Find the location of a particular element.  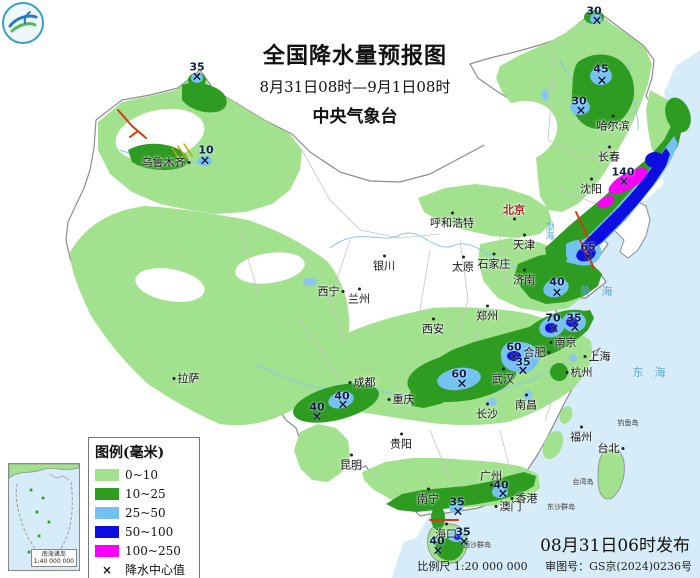

legend-row: 0~10 is located at coordinates (144, 474).